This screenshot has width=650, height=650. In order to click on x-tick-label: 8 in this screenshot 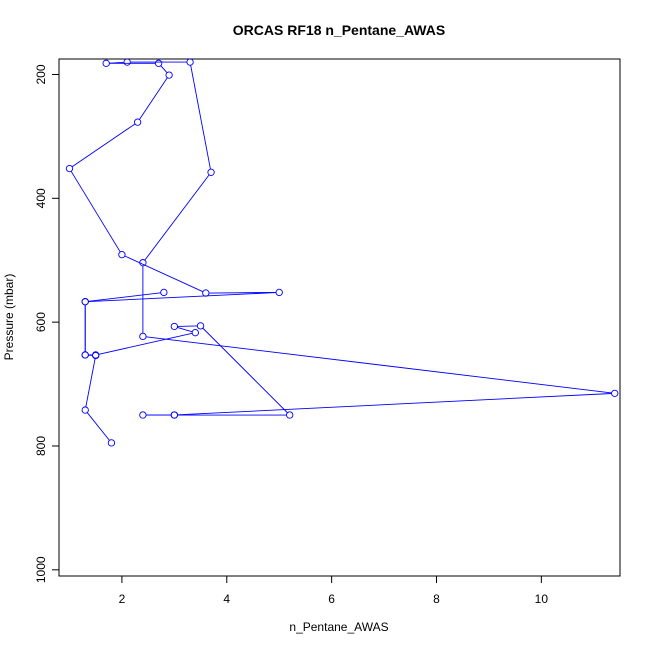, I will do `click(436, 599)`.